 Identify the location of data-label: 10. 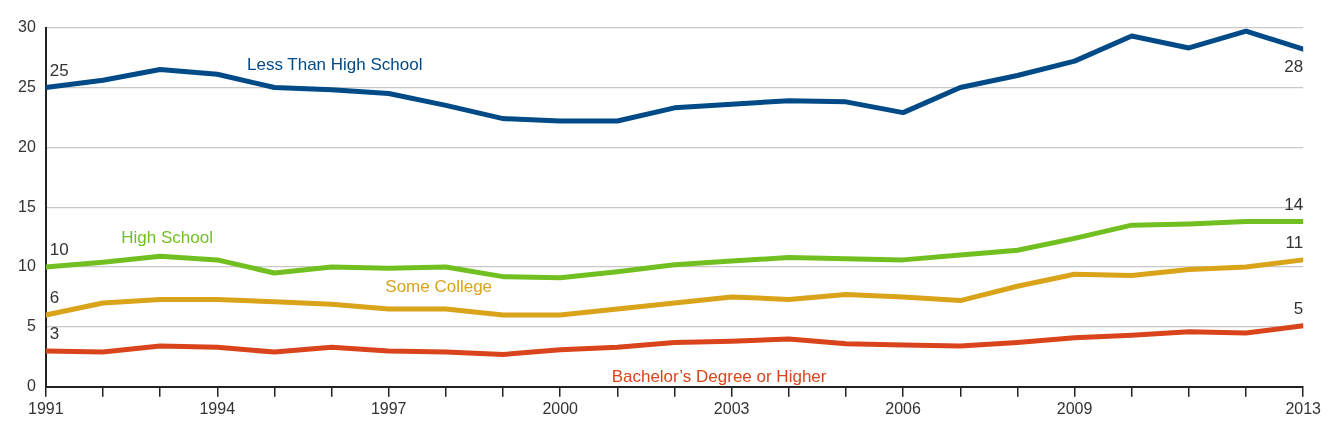
(59, 250).